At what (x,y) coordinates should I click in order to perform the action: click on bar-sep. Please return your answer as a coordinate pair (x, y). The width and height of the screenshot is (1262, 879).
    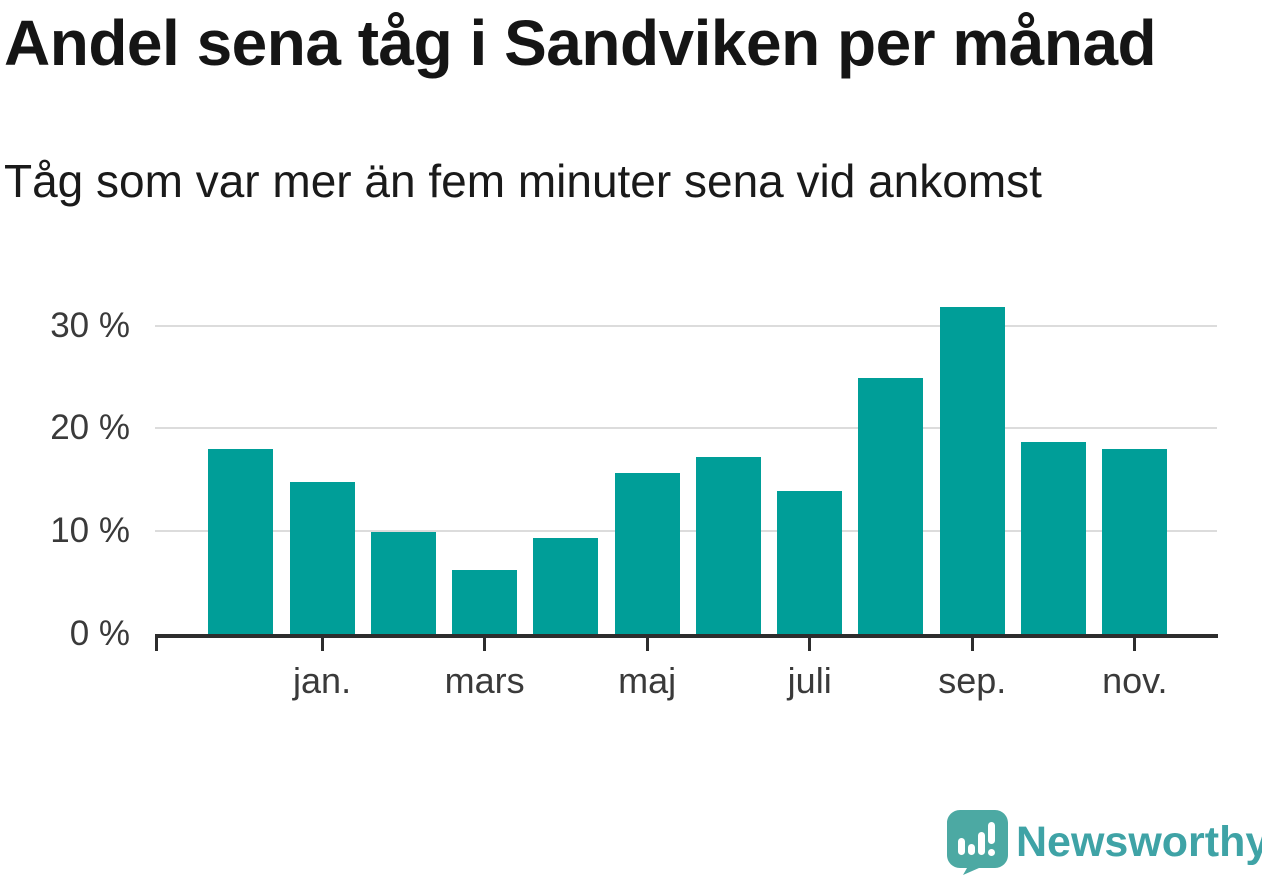
    Looking at the image, I should click on (972, 470).